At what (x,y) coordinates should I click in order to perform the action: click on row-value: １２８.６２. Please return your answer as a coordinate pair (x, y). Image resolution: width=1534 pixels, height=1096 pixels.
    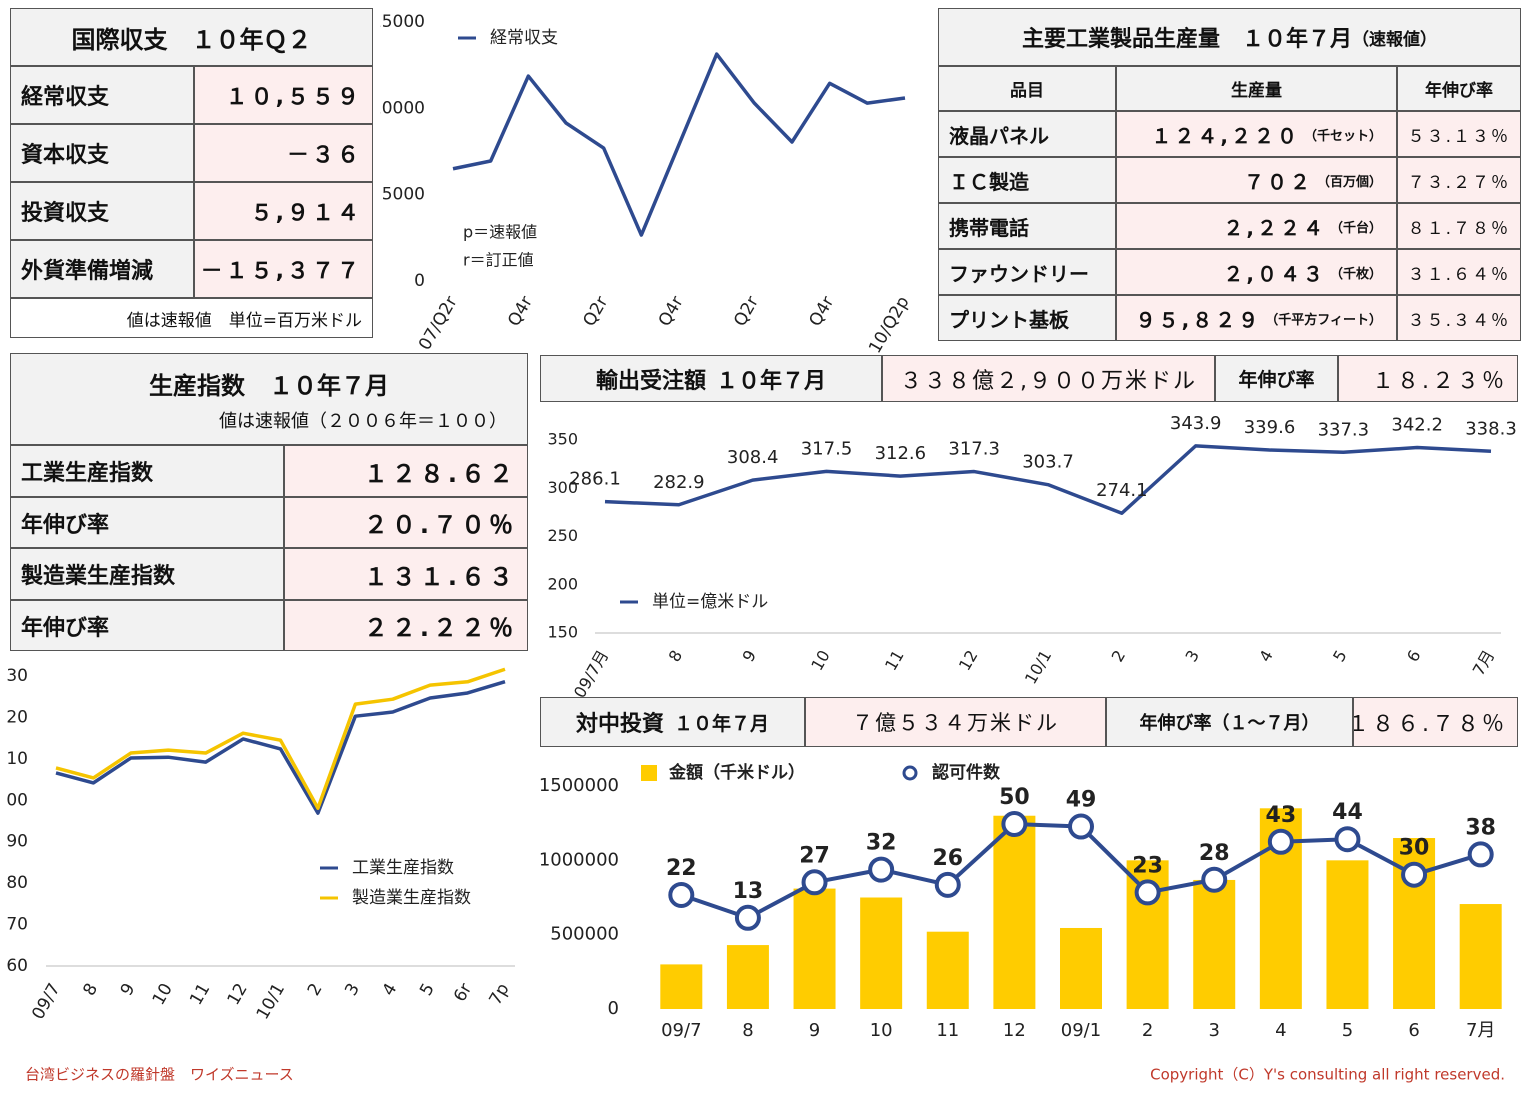
    Looking at the image, I should click on (406, 471).